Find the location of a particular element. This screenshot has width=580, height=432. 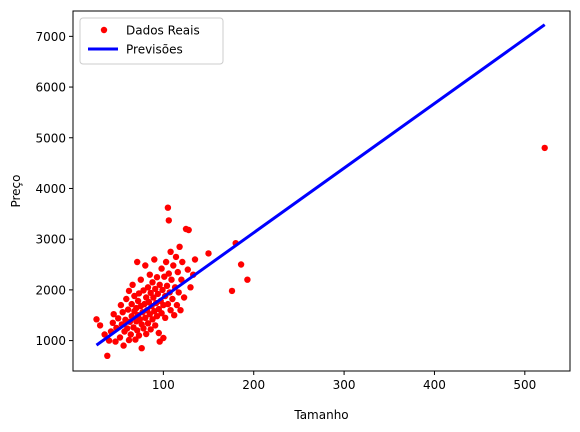

x-axis-label: Tamanho is located at coordinates (320, 415).